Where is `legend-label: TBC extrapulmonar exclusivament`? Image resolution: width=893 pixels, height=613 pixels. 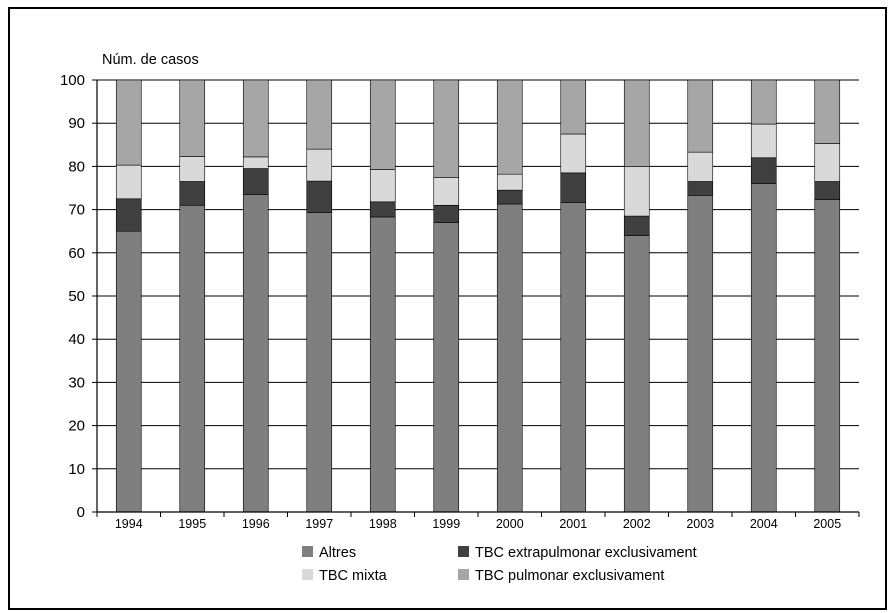 legend-label: TBC extrapulmonar exclusivament is located at coordinates (586, 553).